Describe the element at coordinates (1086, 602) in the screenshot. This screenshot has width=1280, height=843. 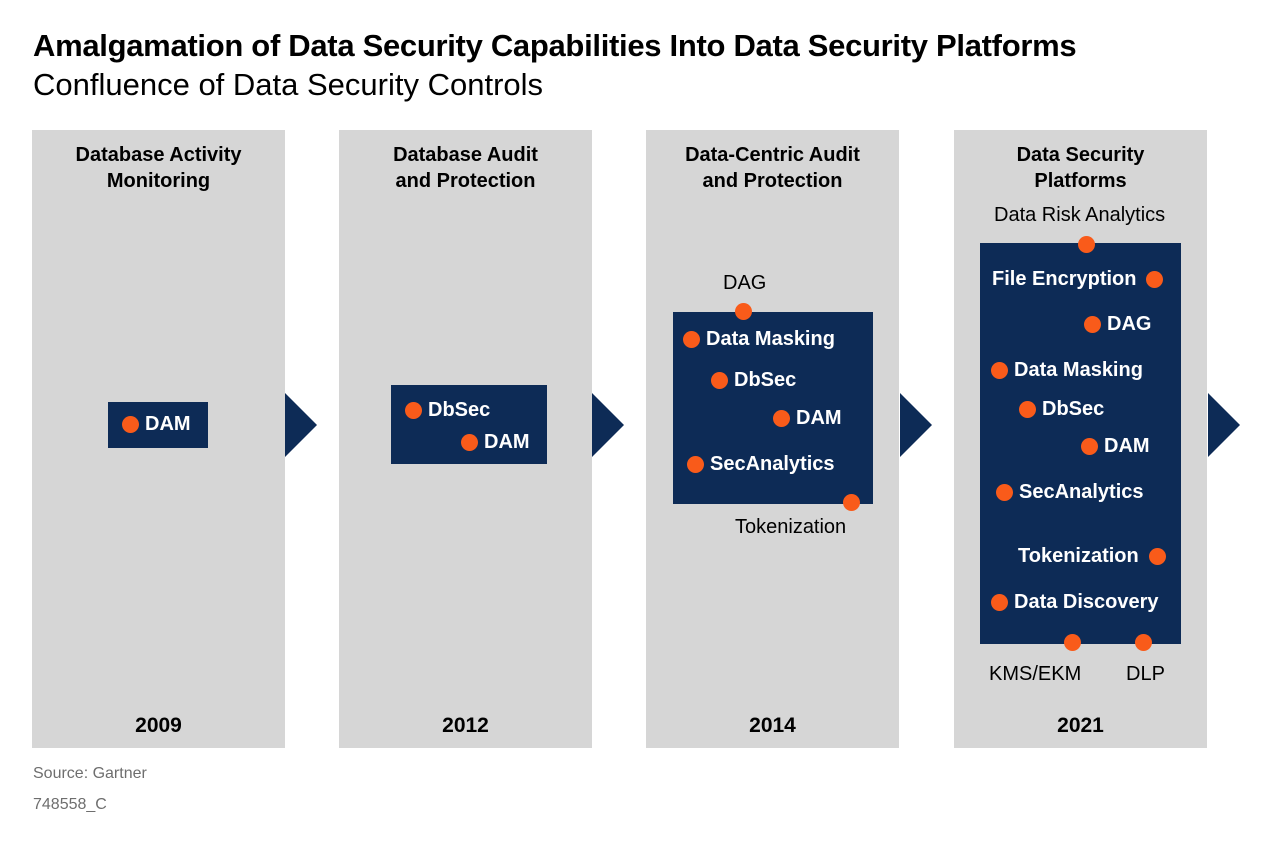
I see `capability-label: Data Discovery` at that location.